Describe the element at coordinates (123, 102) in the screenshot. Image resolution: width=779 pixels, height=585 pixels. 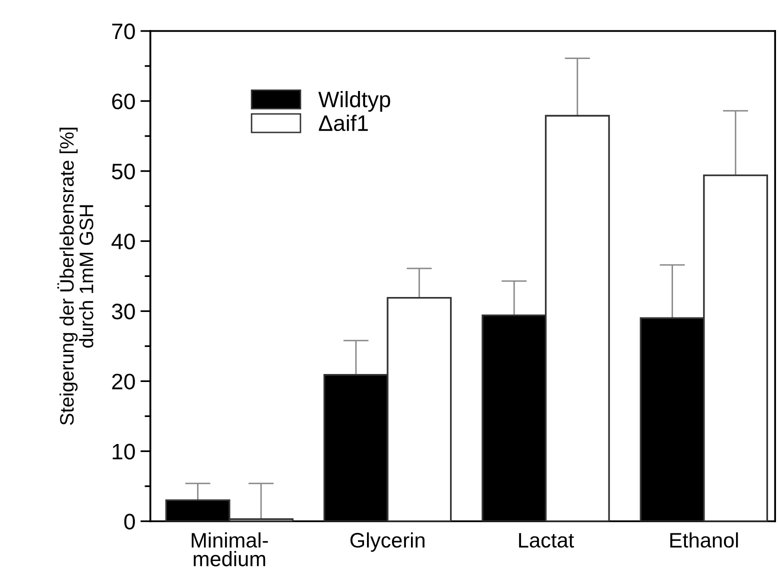
I see `y-tick-label: 60` at that location.